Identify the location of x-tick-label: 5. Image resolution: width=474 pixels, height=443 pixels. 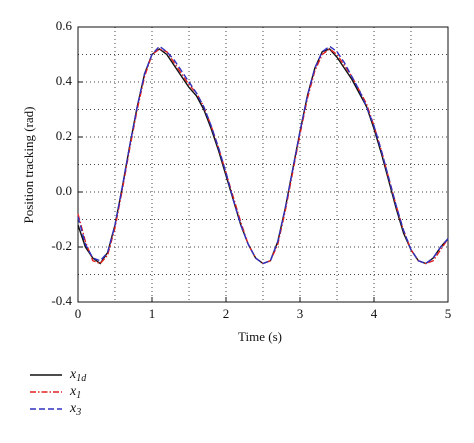
(448, 313).